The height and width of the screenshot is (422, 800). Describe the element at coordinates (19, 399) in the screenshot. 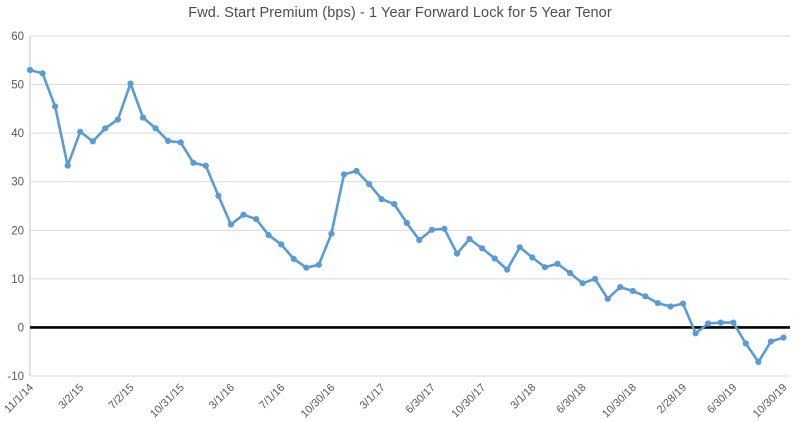

I see `x-axis-tick-label: 11/1/14` at that location.